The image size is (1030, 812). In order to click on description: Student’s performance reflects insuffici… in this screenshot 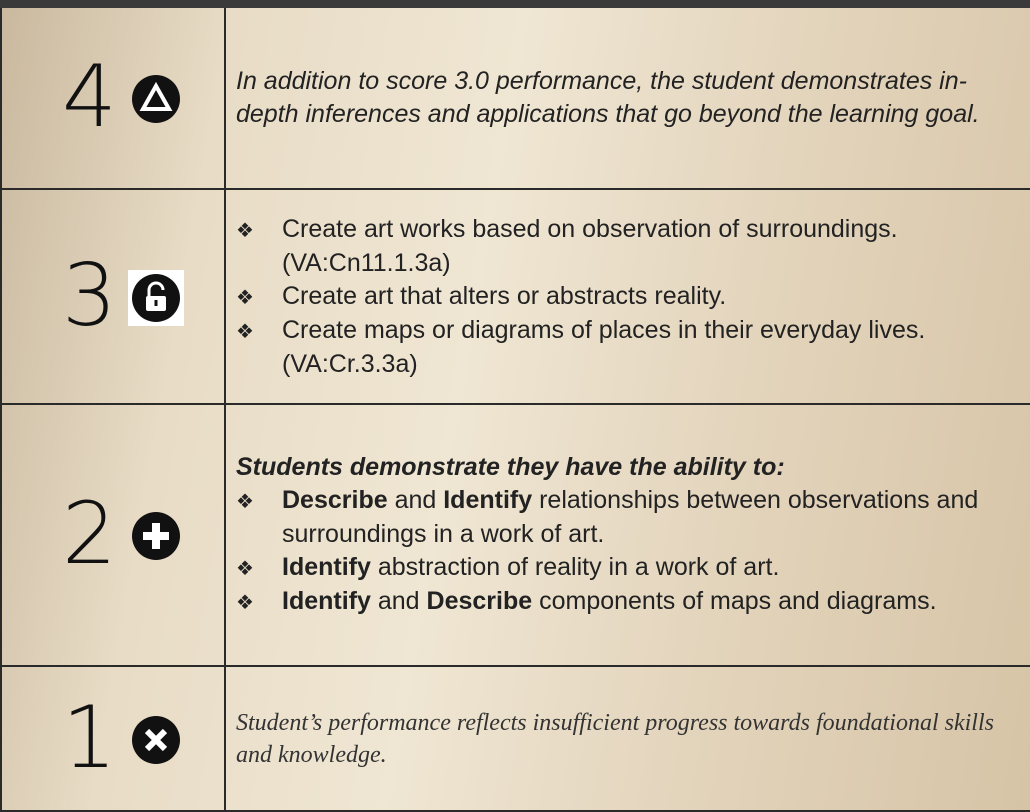, I will do `click(615, 738)`.